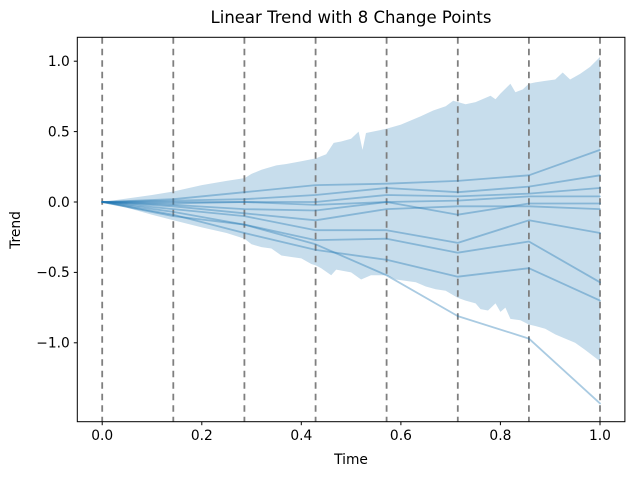 This screenshot has height=480, width=640. Describe the element at coordinates (350, 460) in the screenshot. I see `x-axis-label: Time` at that location.